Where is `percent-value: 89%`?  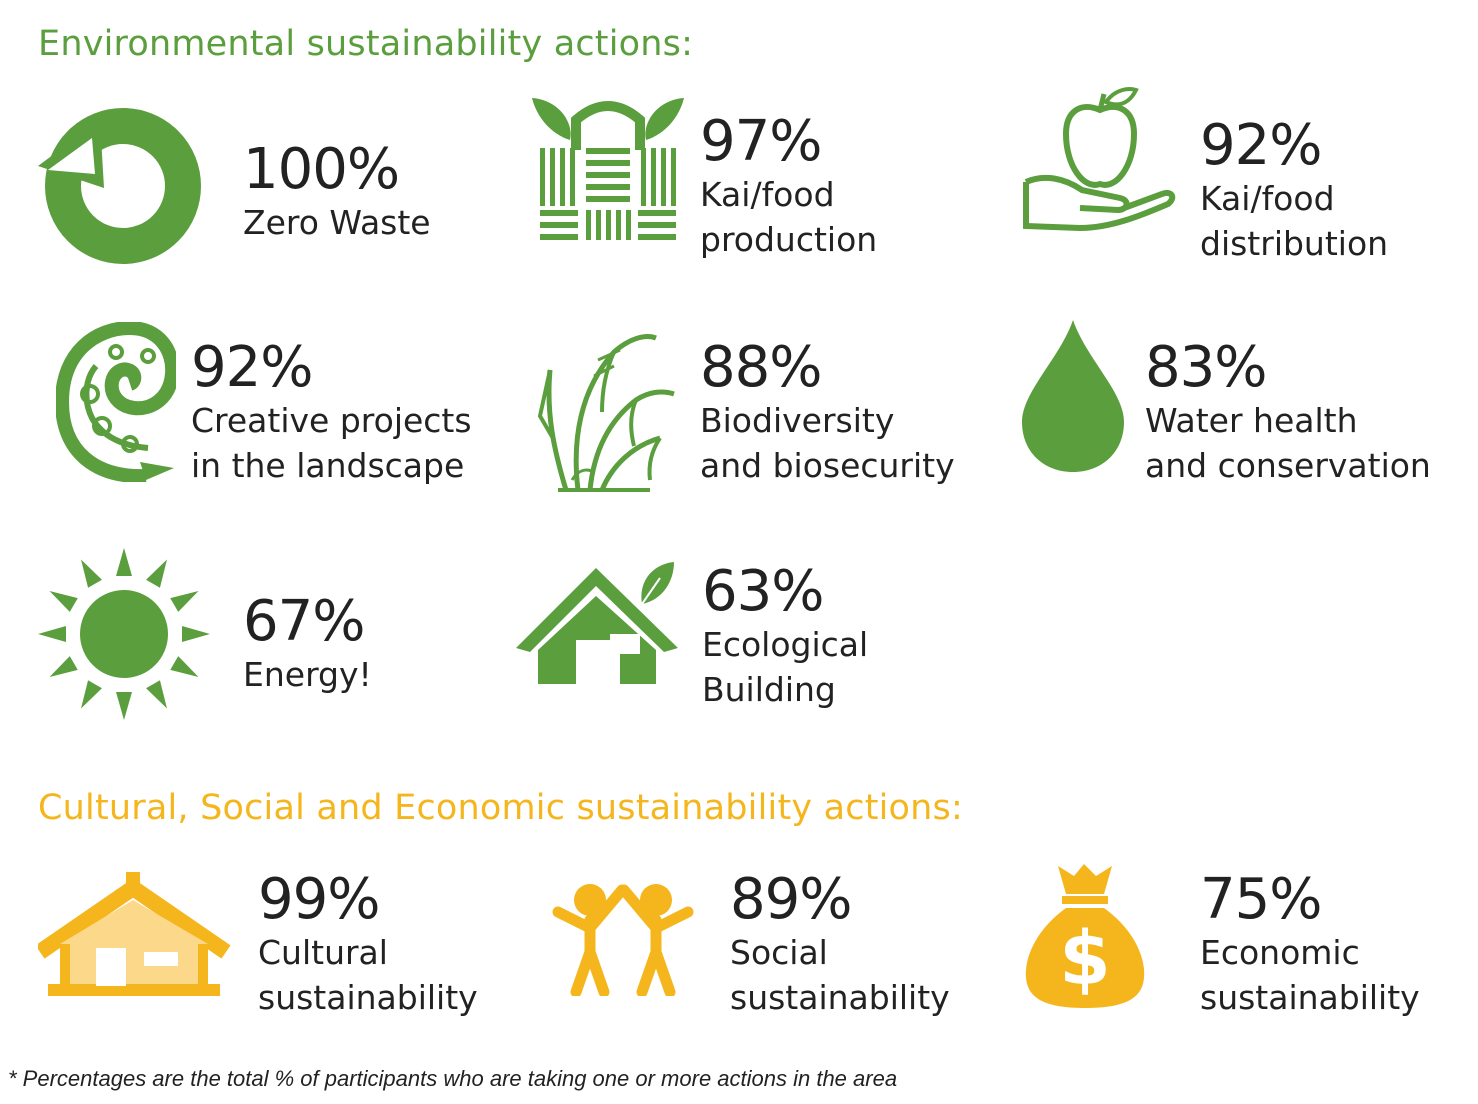
percent-value: 89% is located at coordinates (791, 899).